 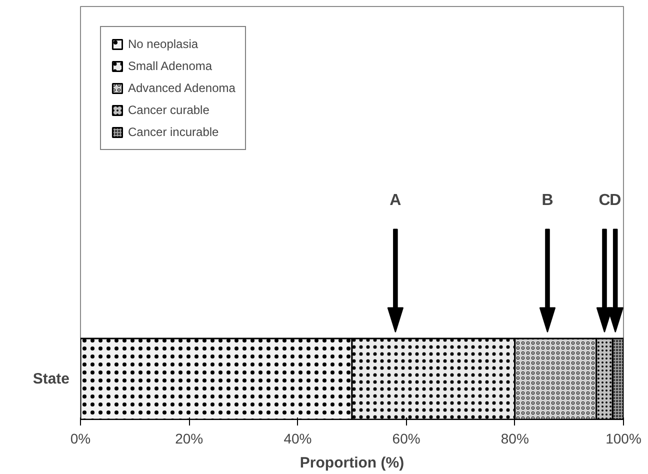 What do you see at coordinates (548, 200) in the screenshot?
I see `ref-line-label: B` at bounding box center [548, 200].